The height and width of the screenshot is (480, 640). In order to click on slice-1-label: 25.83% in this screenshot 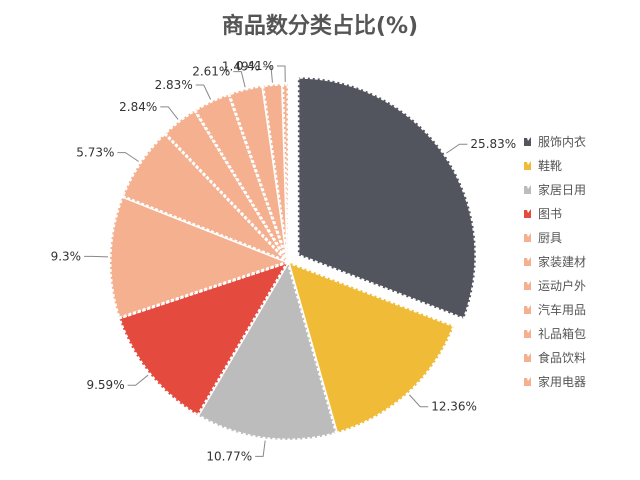, I will do `click(493, 144)`.